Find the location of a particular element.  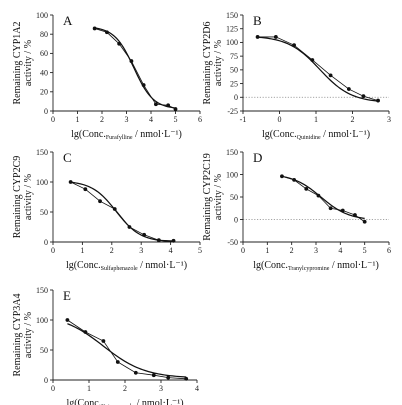

y-tick-label: -25 is located at coordinates (232, 111).